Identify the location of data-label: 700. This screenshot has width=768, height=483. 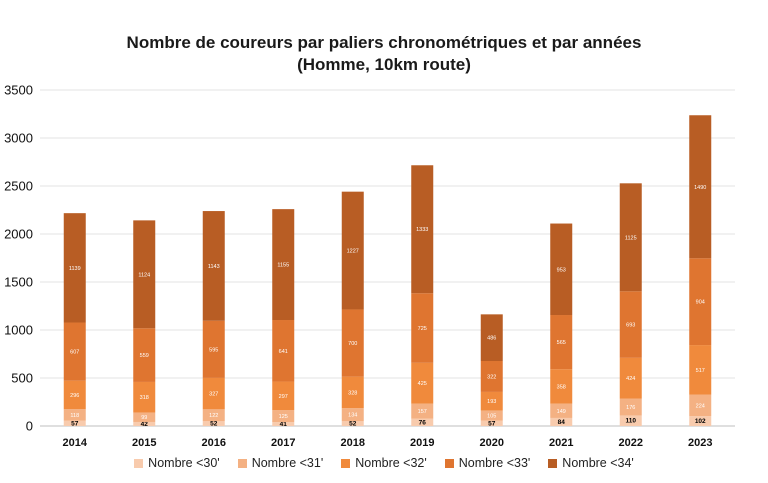
(352, 344).